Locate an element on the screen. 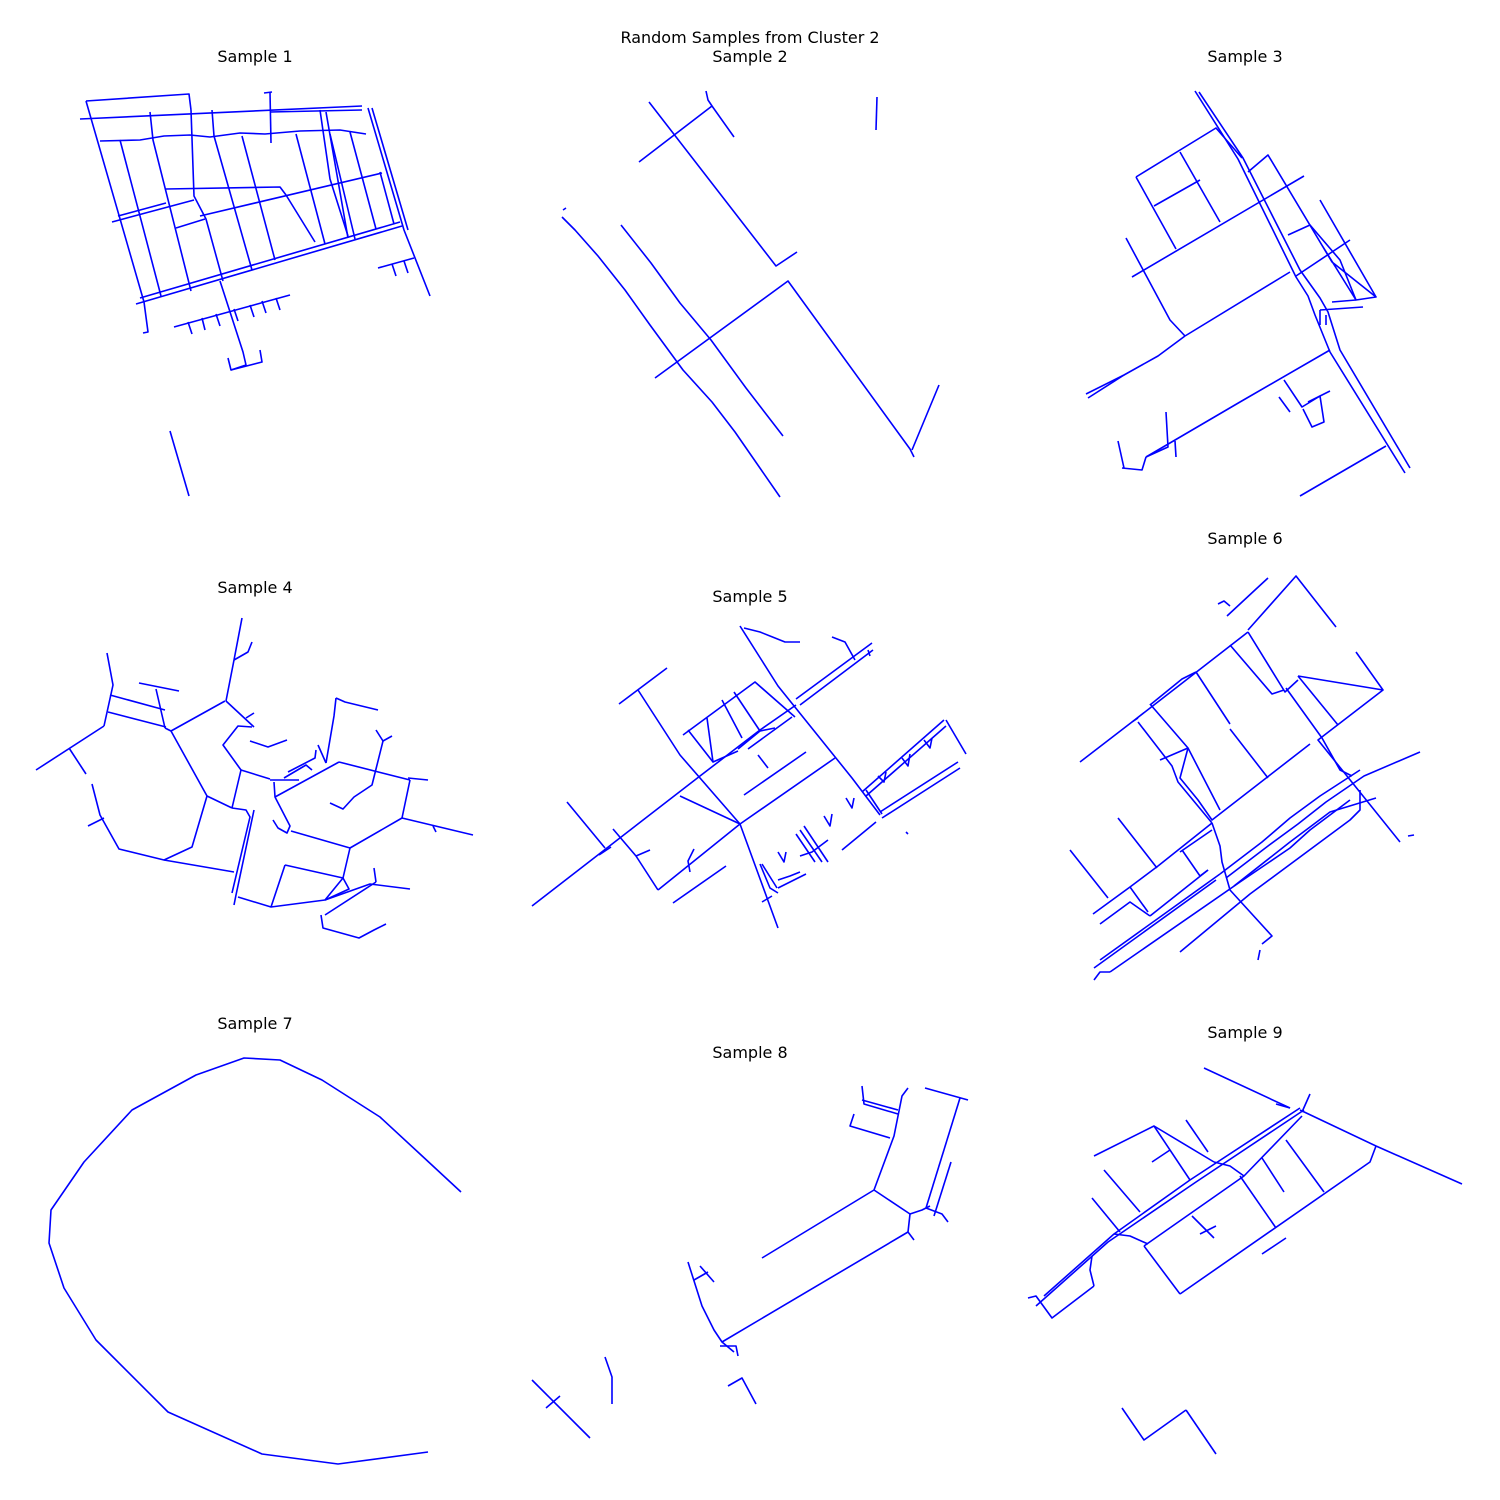  sample-panel-8: Sample 8 is located at coordinates (750, 1265).